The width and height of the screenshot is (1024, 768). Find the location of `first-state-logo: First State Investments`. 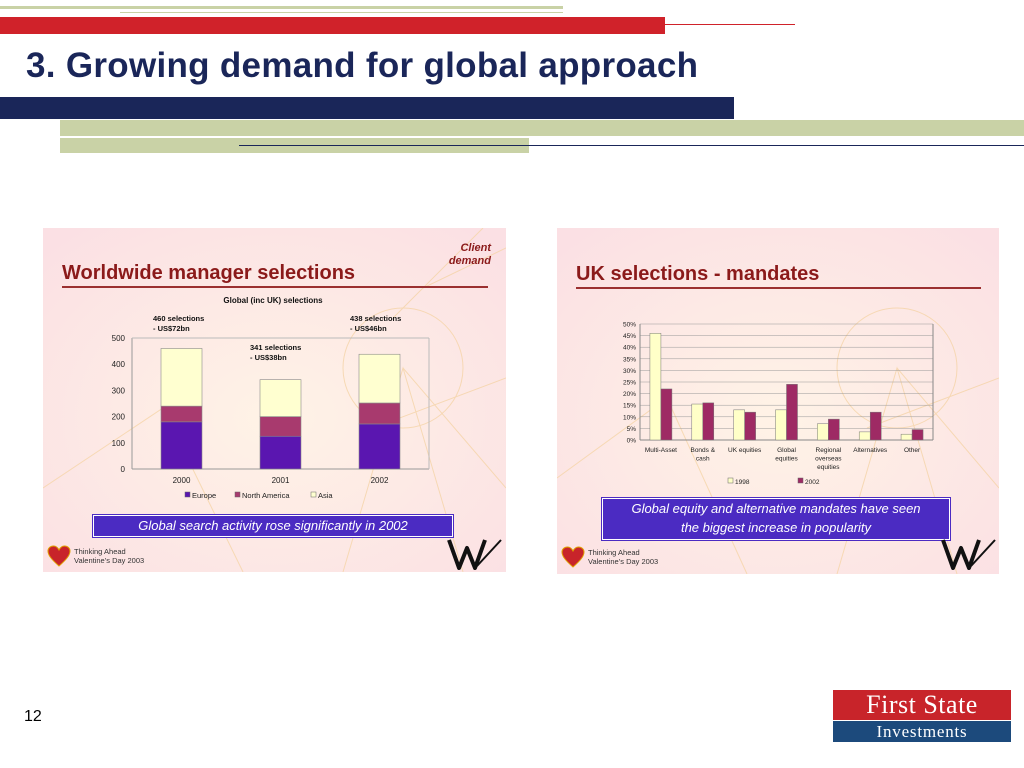

first-state-logo: First State Investments is located at coordinates (922, 716).